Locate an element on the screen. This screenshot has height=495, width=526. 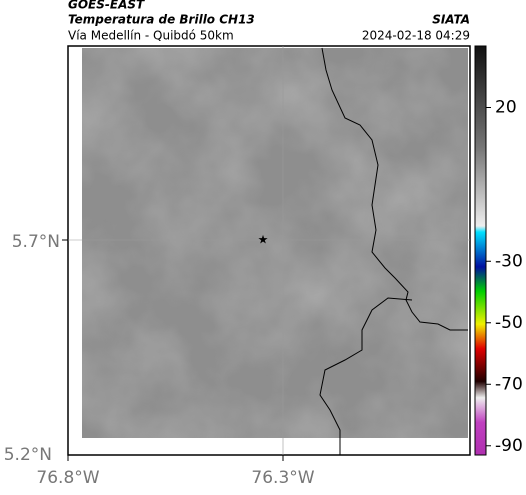
y-tick-label: 5.2°N is located at coordinates (28, 455).